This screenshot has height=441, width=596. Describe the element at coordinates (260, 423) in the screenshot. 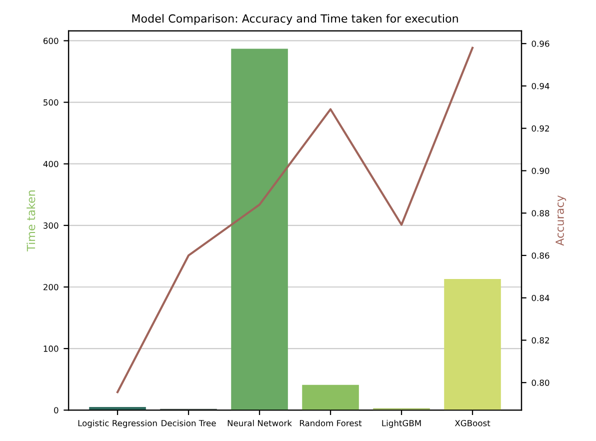

I see `x-tick-label: Neural Network` at that location.